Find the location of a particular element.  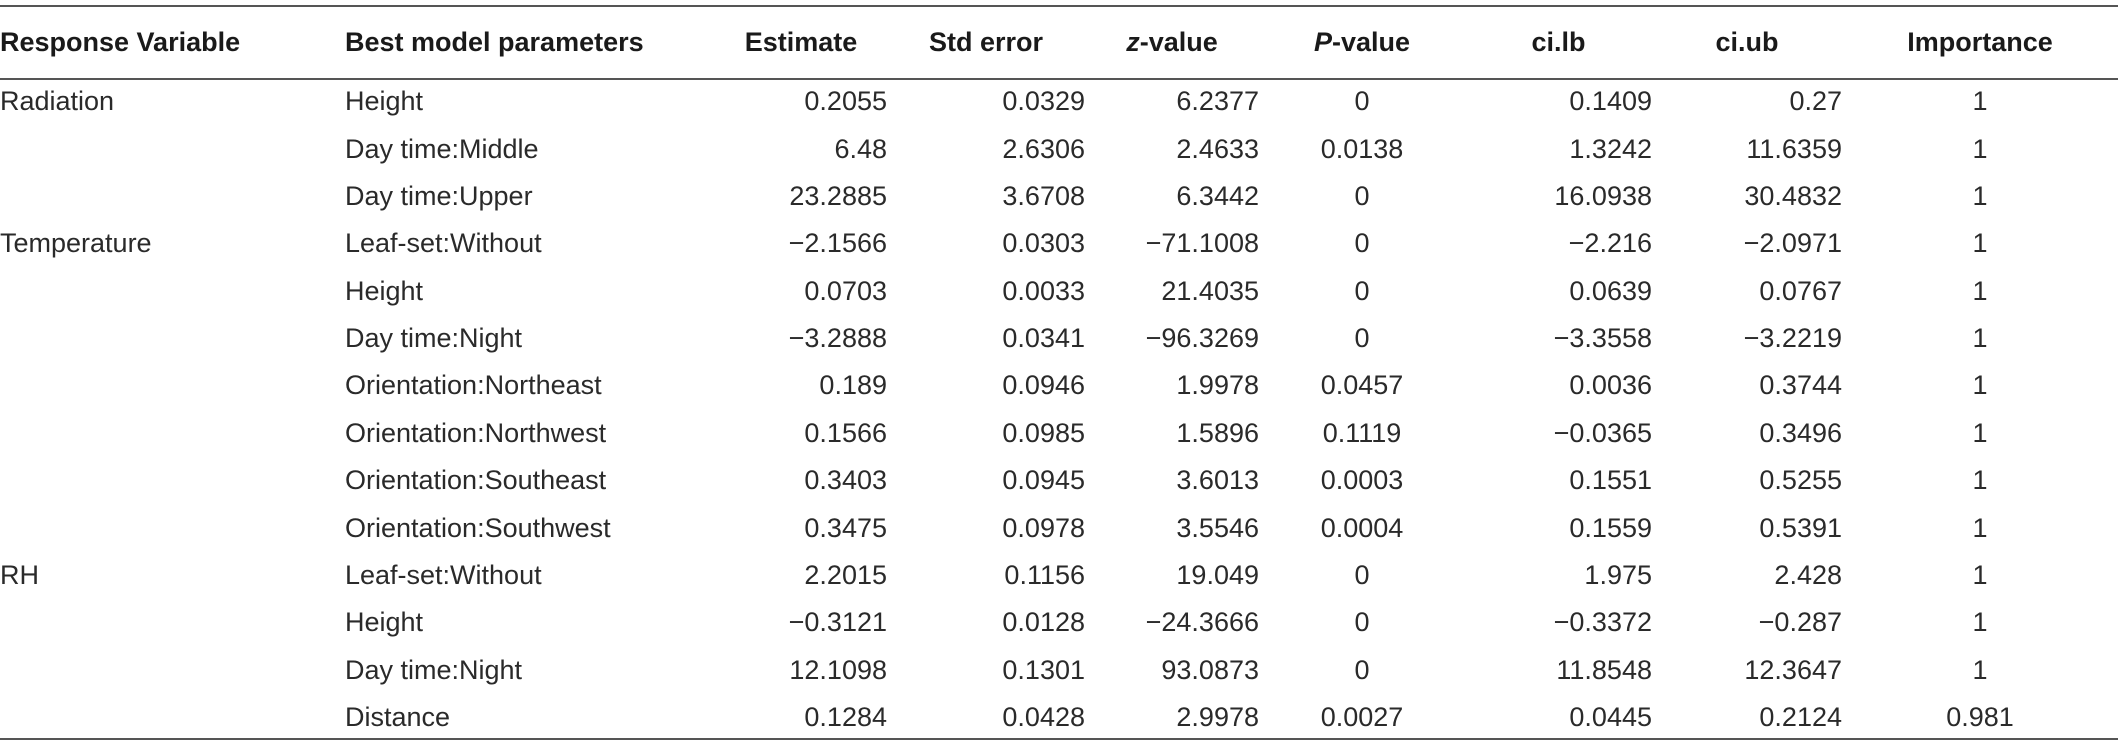

cell-ci-lb: −0.0365 is located at coordinates (1602, 432).